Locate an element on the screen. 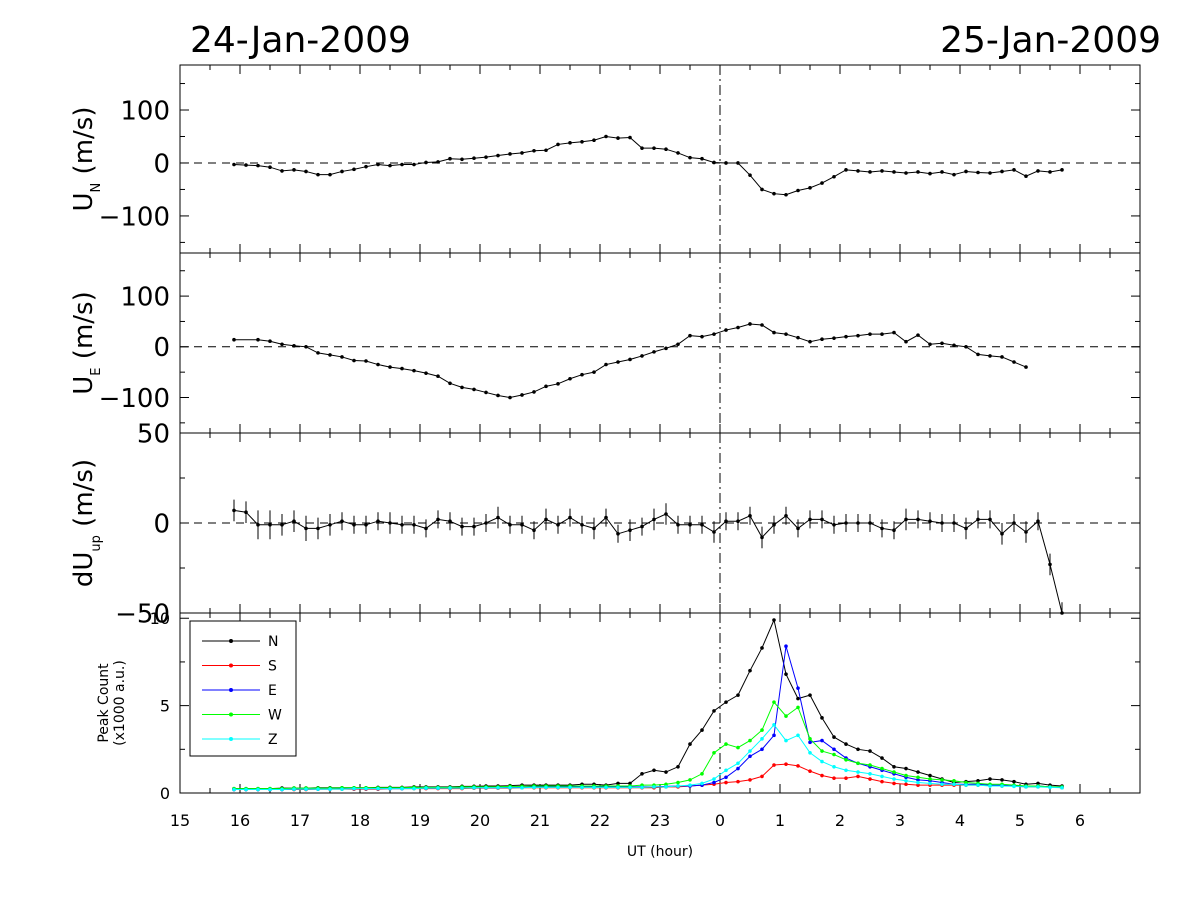 This screenshot has height=901, width=1201. y-axis-label-main: dU is located at coordinates (84, 570).